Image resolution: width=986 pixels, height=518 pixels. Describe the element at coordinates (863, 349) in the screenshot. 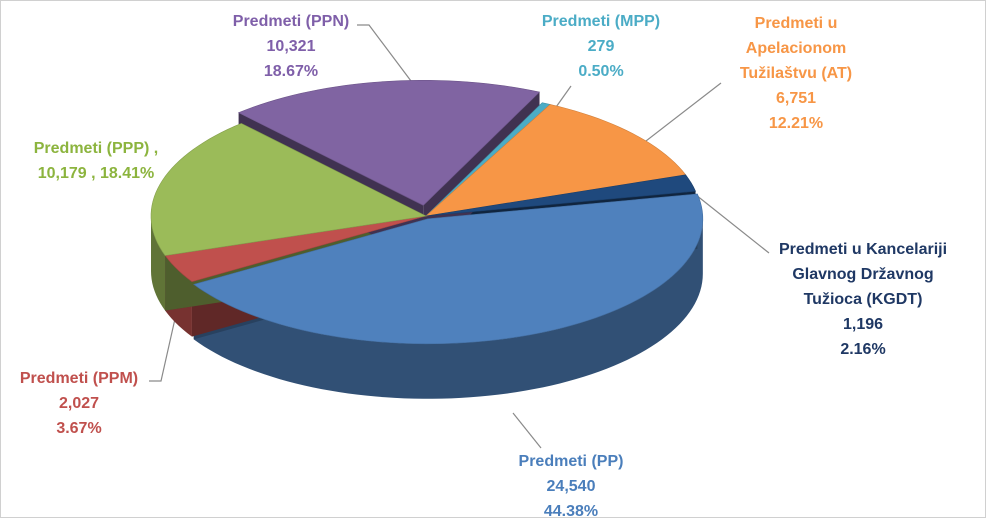

I see `percent-label: 2.16%` at that location.